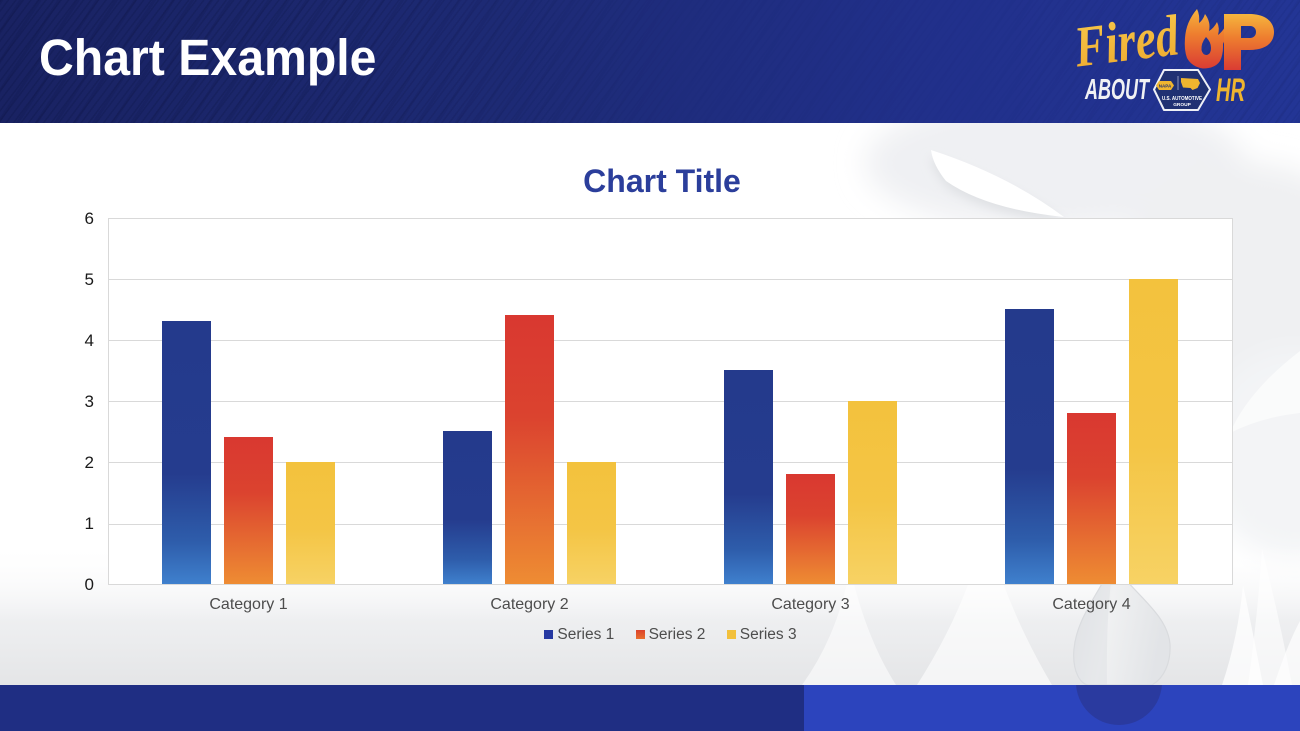 Image resolution: width=1300 pixels, height=731 pixels. Describe the element at coordinates (1117, 90) in the screenshot. I see `svg-text: ABOUT` at that location.